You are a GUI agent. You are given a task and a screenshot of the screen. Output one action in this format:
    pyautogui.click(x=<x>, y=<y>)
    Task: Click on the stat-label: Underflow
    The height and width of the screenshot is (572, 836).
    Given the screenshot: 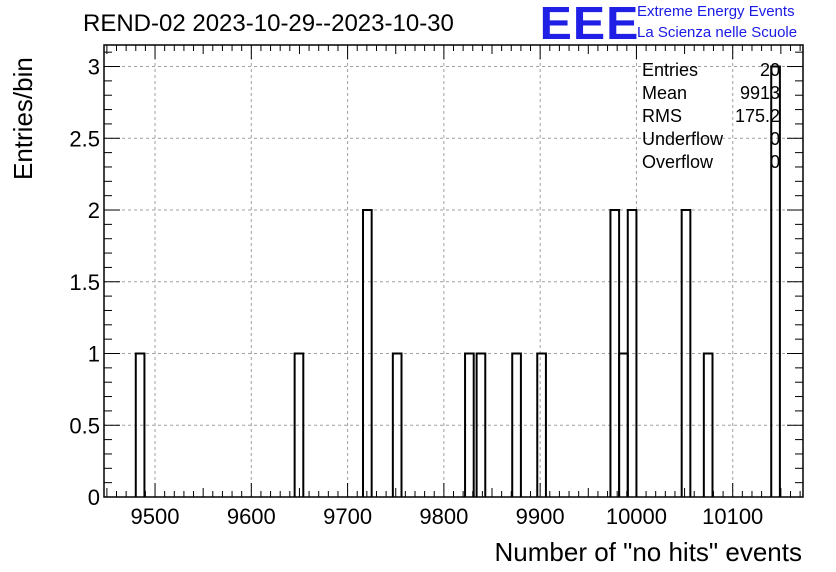 What is the action you would take?
    pyautogui.click(x=683, y=139)
    